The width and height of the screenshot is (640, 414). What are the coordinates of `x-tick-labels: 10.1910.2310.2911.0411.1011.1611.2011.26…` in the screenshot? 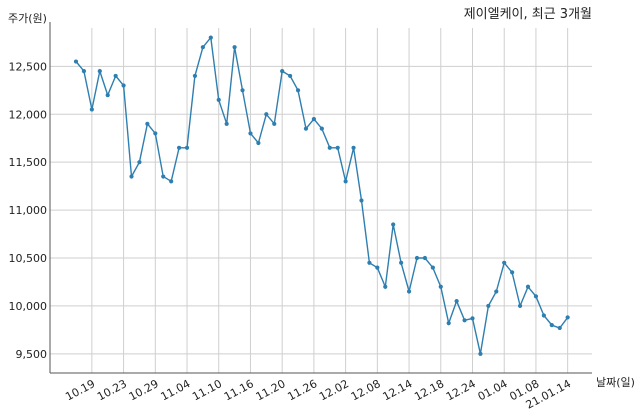 It's located at (318, 394).